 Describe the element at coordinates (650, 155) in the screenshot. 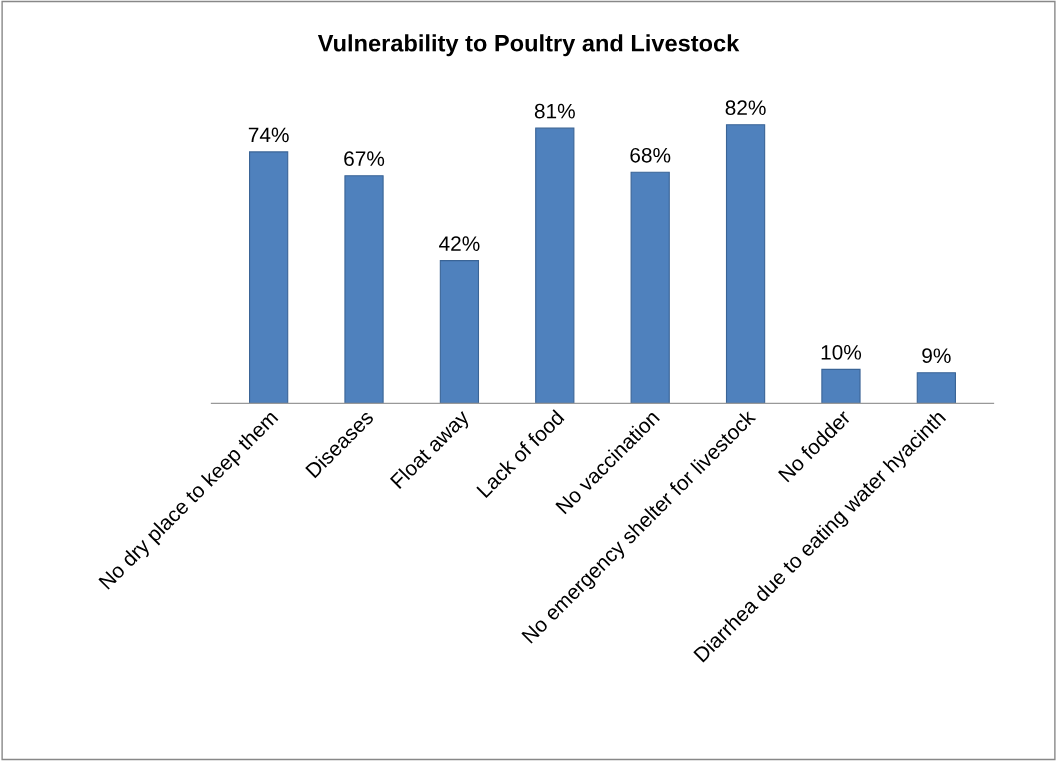

I see `data-label: 68%` at that location.